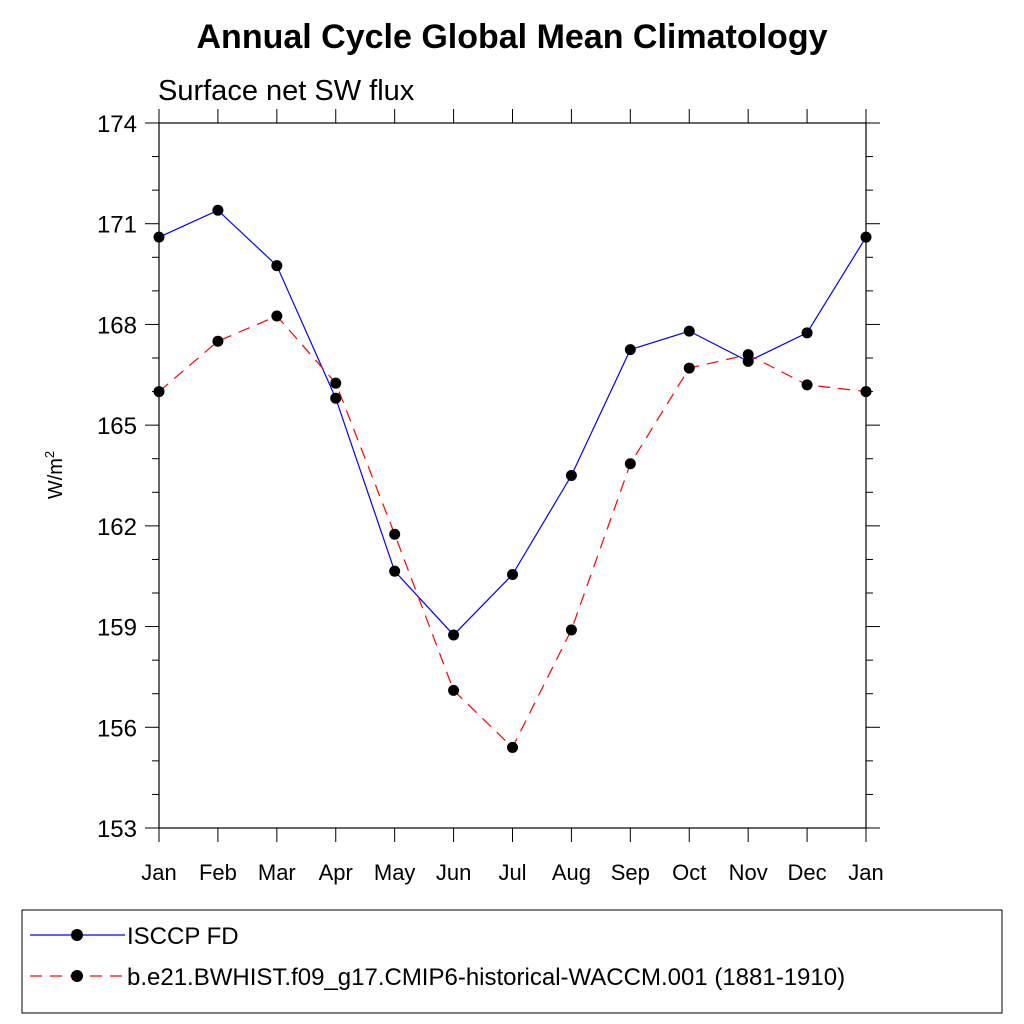 This screenshot has height=1024, width=1024. I want to click on x-tick-label: Jun, so click(453, 872).